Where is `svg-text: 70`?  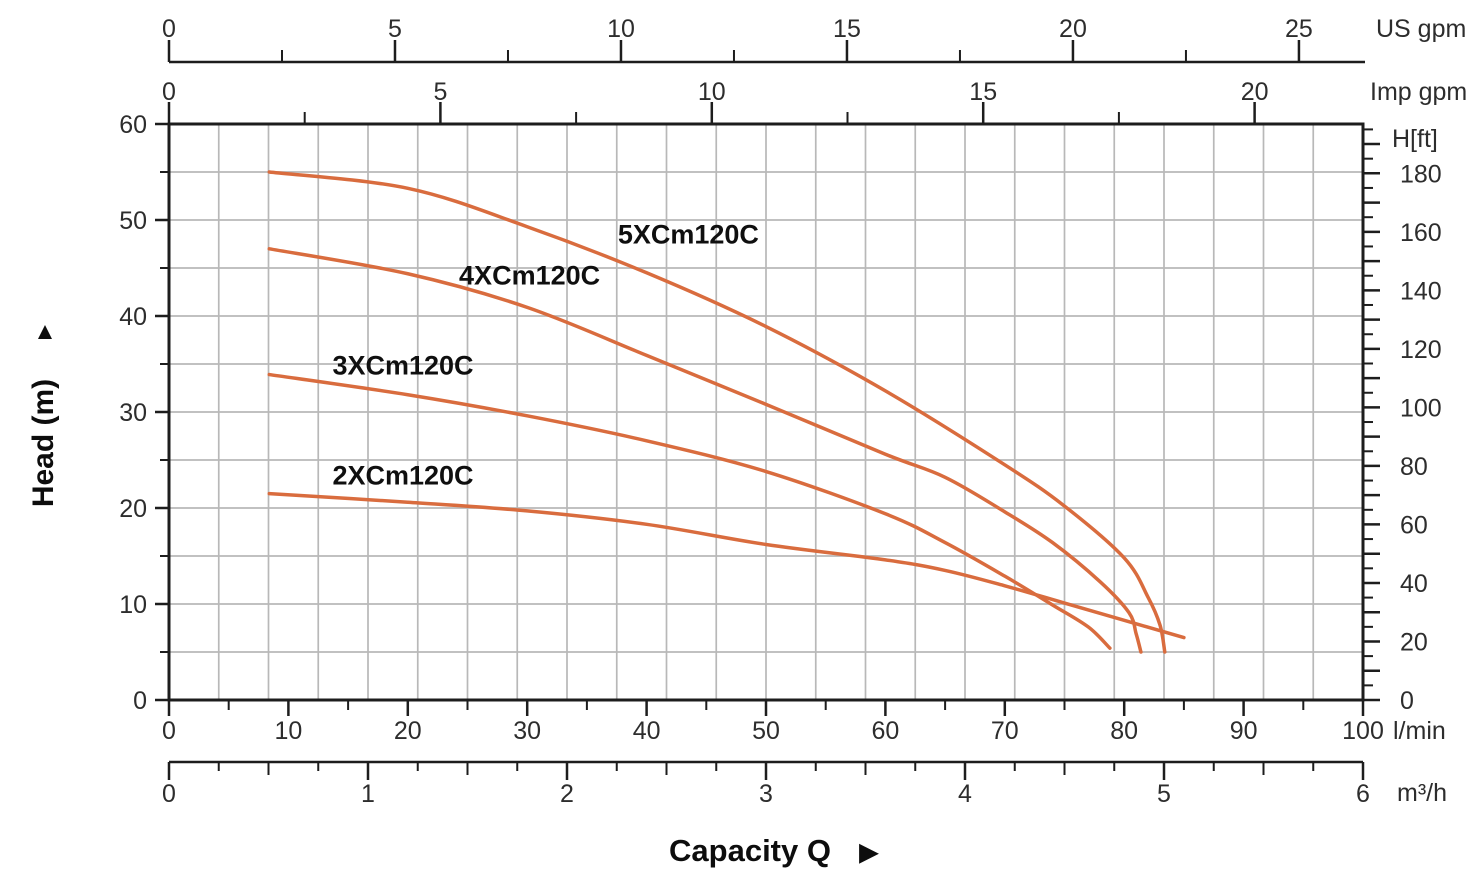 svg-text: 70 is located at coordinates (1005, 731).